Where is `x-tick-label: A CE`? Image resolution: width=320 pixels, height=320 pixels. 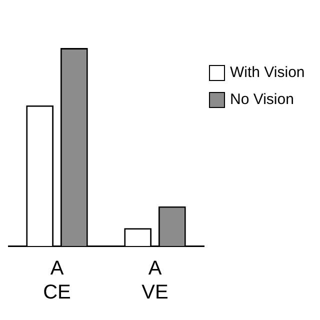 x-tick-label: A CE is located at coordinates (57, 281).